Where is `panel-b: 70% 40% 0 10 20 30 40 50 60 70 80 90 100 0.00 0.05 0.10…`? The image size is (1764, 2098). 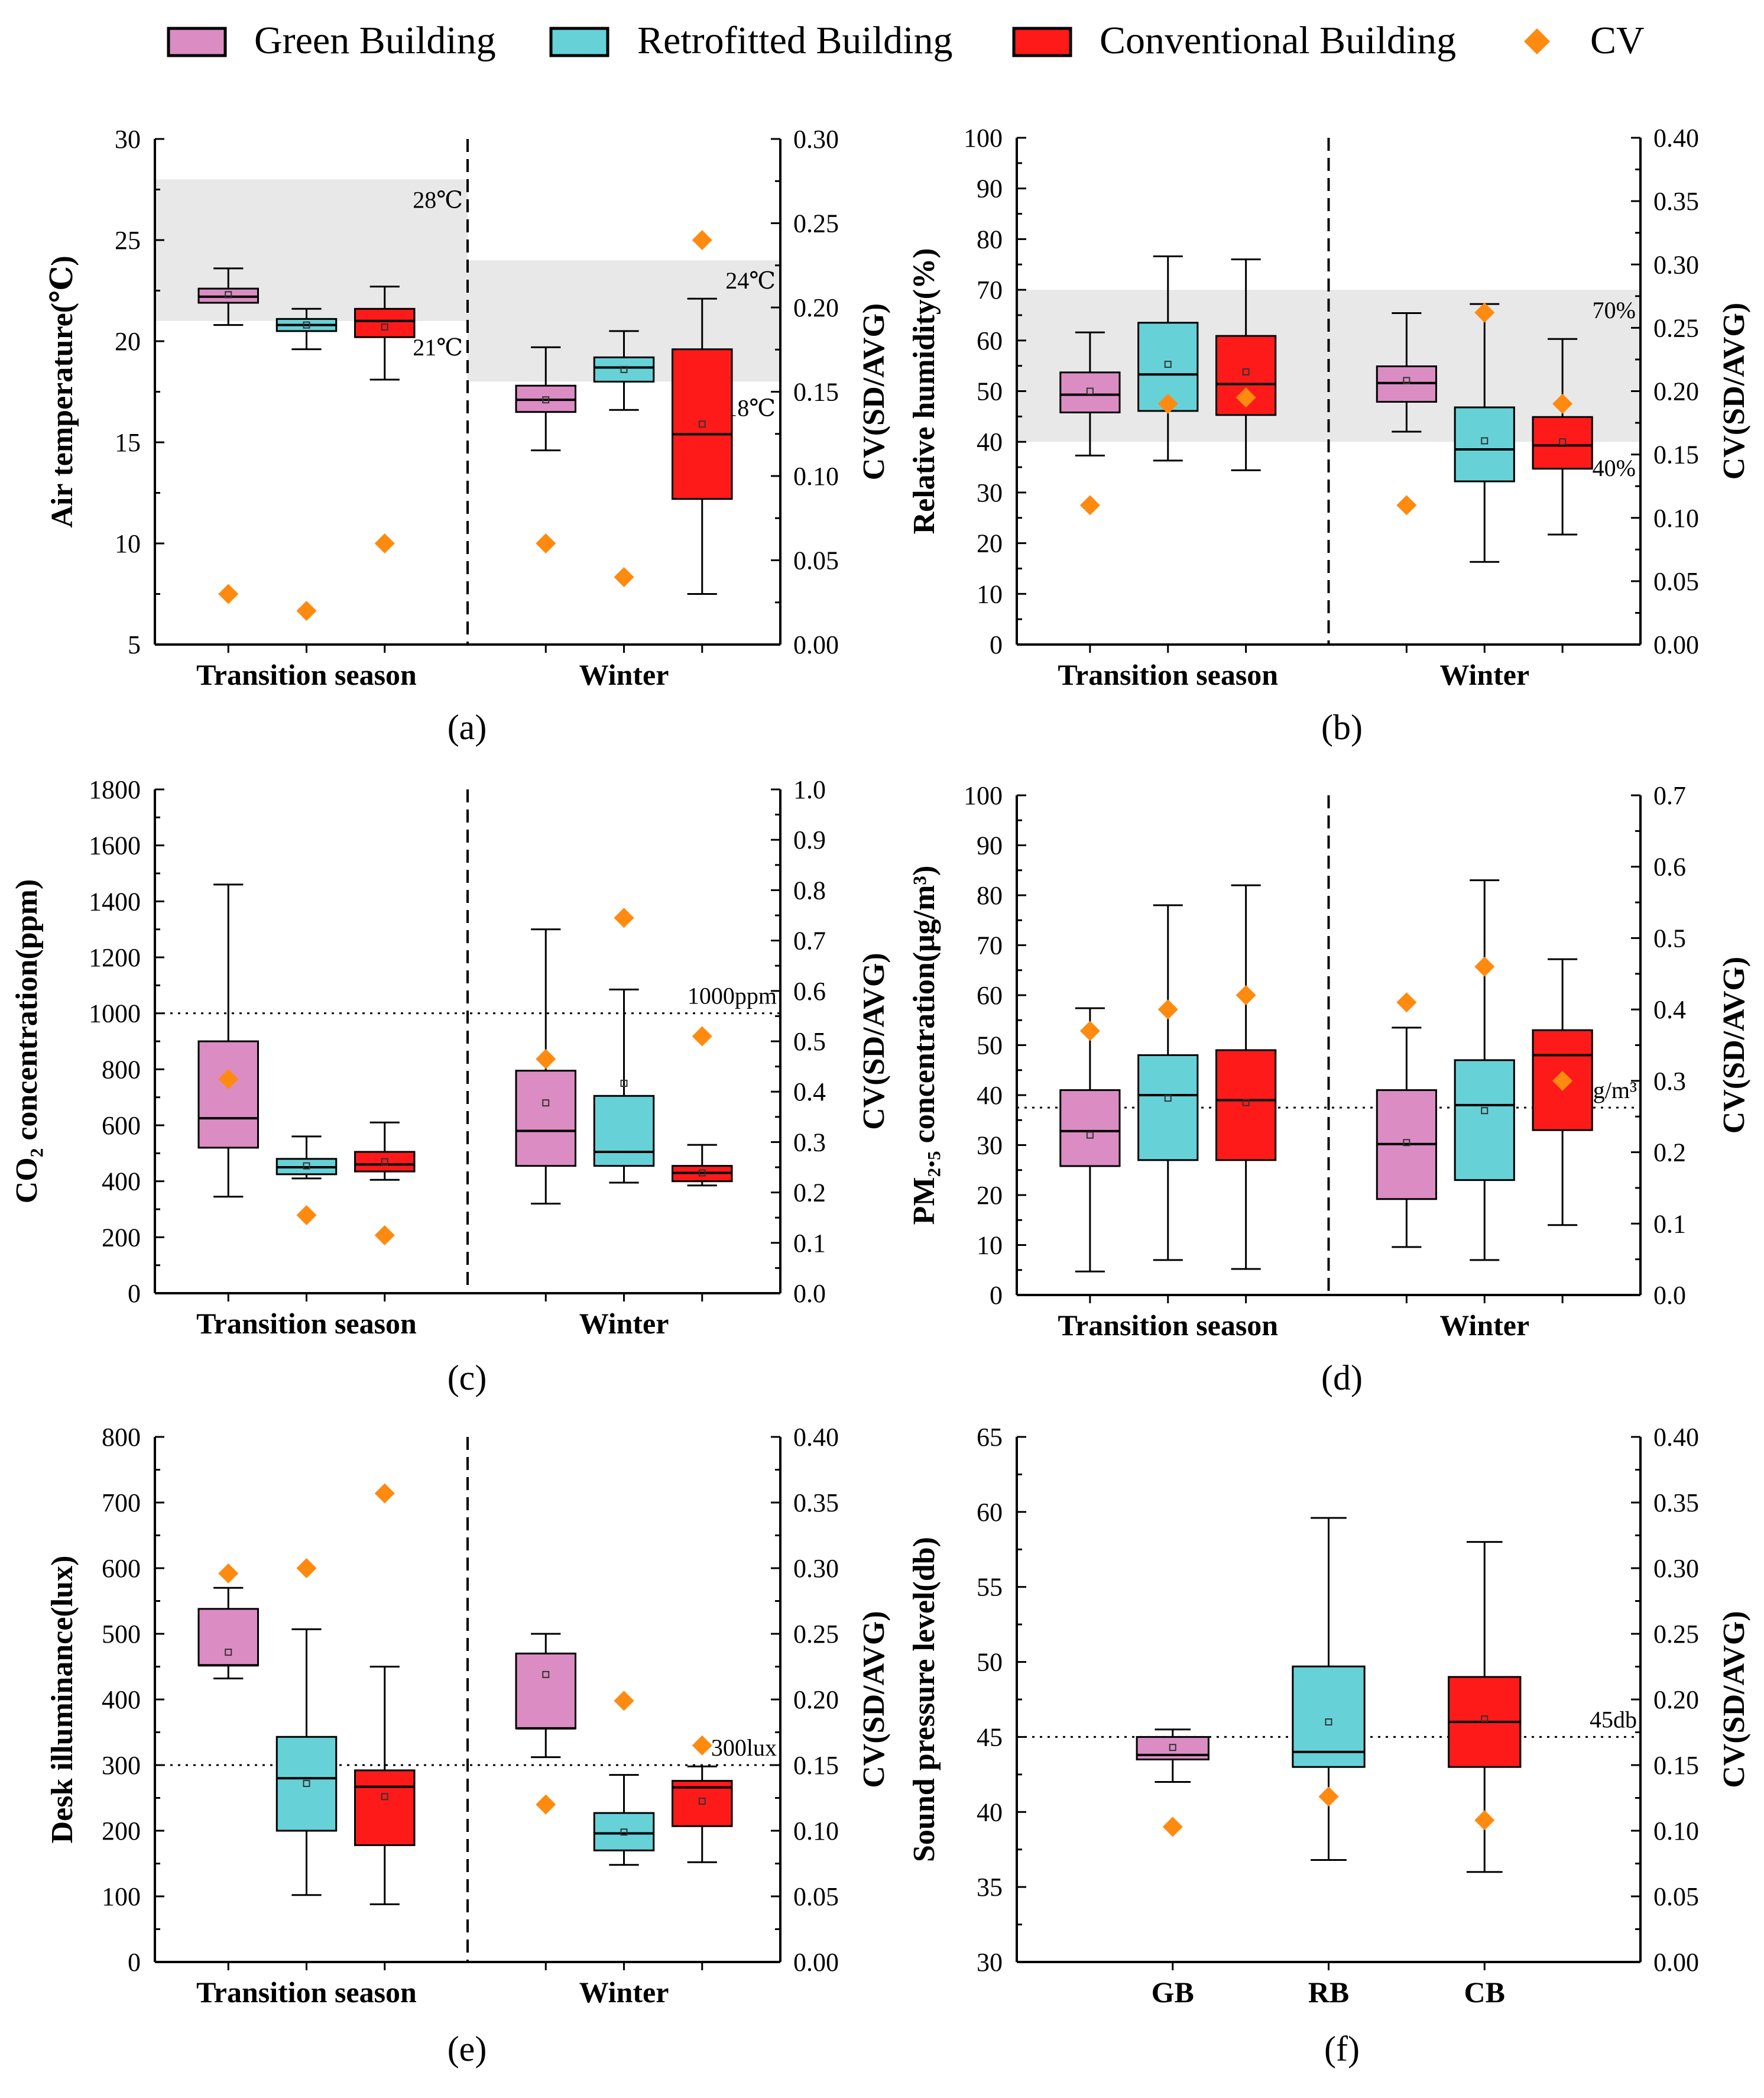
panel-b: 70% 40% 0 10 20 30 40 50 60 70 80 90 100 0.00 0.05 0.10… is located at coordinates (1329, 435).